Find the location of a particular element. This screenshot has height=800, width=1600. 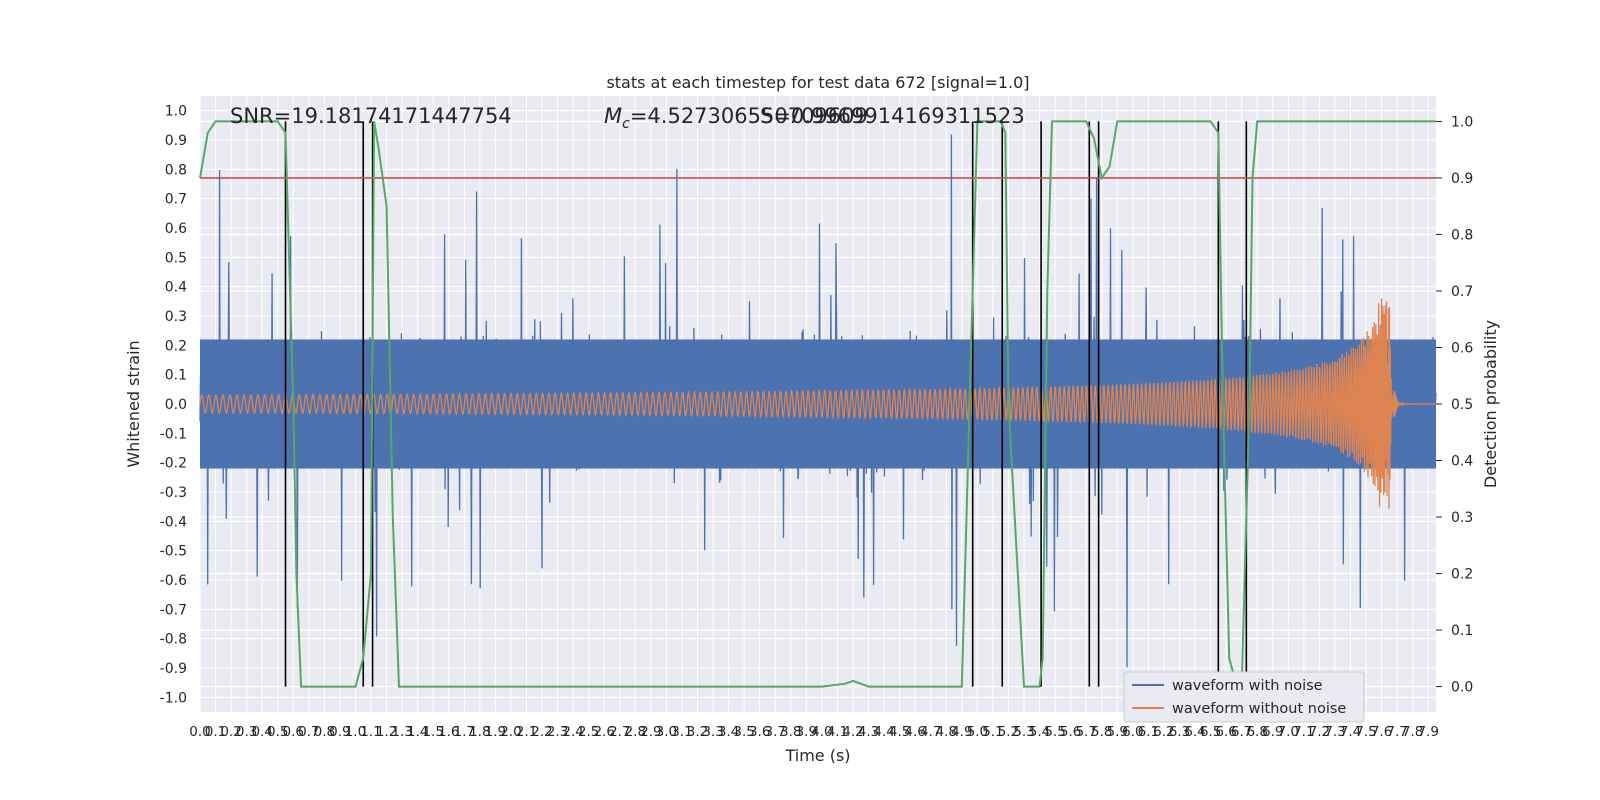

y-axis-label: Whitened strain is located at coordinates (133, 403).